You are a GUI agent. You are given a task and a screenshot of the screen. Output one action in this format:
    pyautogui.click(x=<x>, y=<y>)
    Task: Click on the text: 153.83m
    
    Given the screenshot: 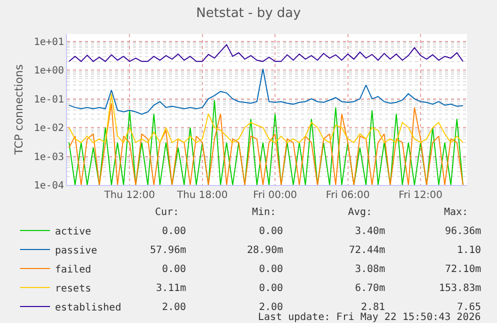 What is the action you would take?
    pyautogui.click(x=460, y=288)
    